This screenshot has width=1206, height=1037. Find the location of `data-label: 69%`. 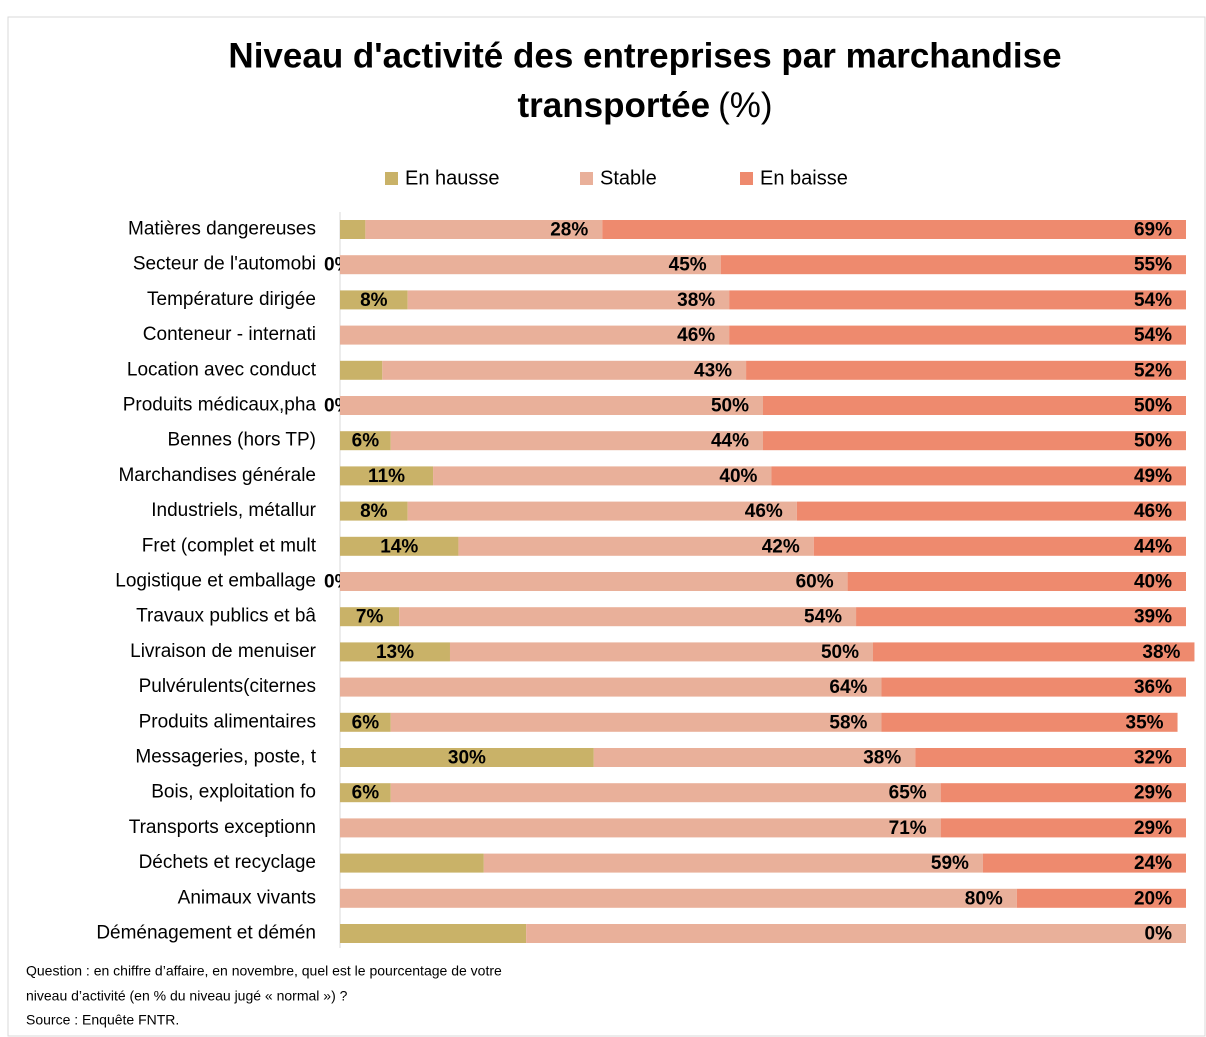

data-label: 69% is located at coordinates (1153, 230).